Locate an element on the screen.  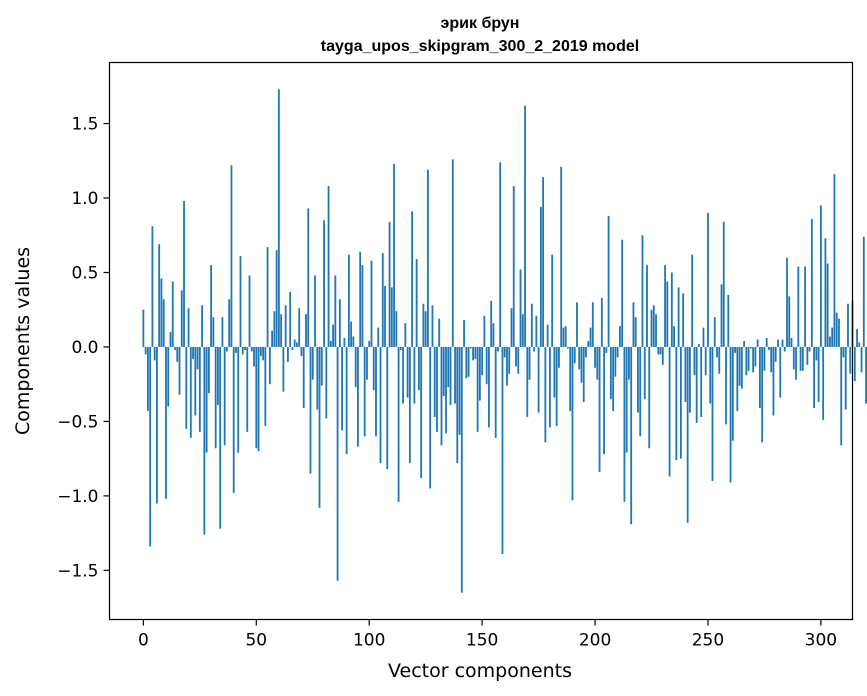
x-tick-label: 150 is located at coordinates (482, 641).